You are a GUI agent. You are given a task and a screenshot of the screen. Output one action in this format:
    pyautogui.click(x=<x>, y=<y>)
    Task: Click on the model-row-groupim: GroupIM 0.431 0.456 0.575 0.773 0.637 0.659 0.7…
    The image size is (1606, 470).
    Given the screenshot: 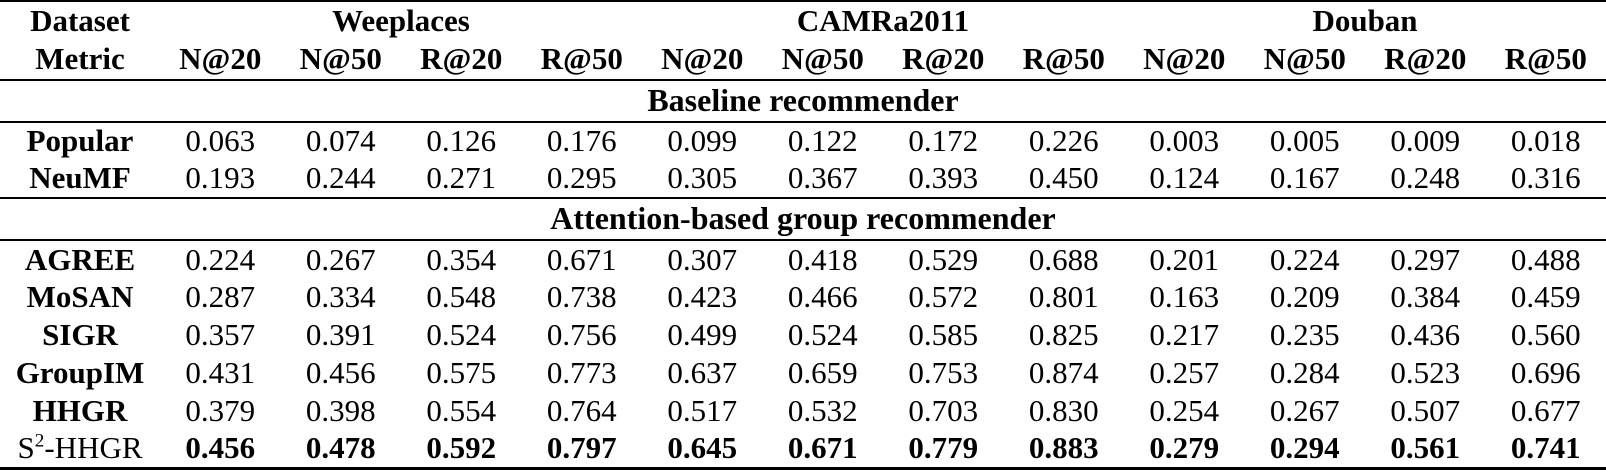 What is the action you would take?
    pyautogui.click(x=803, y=373)
    